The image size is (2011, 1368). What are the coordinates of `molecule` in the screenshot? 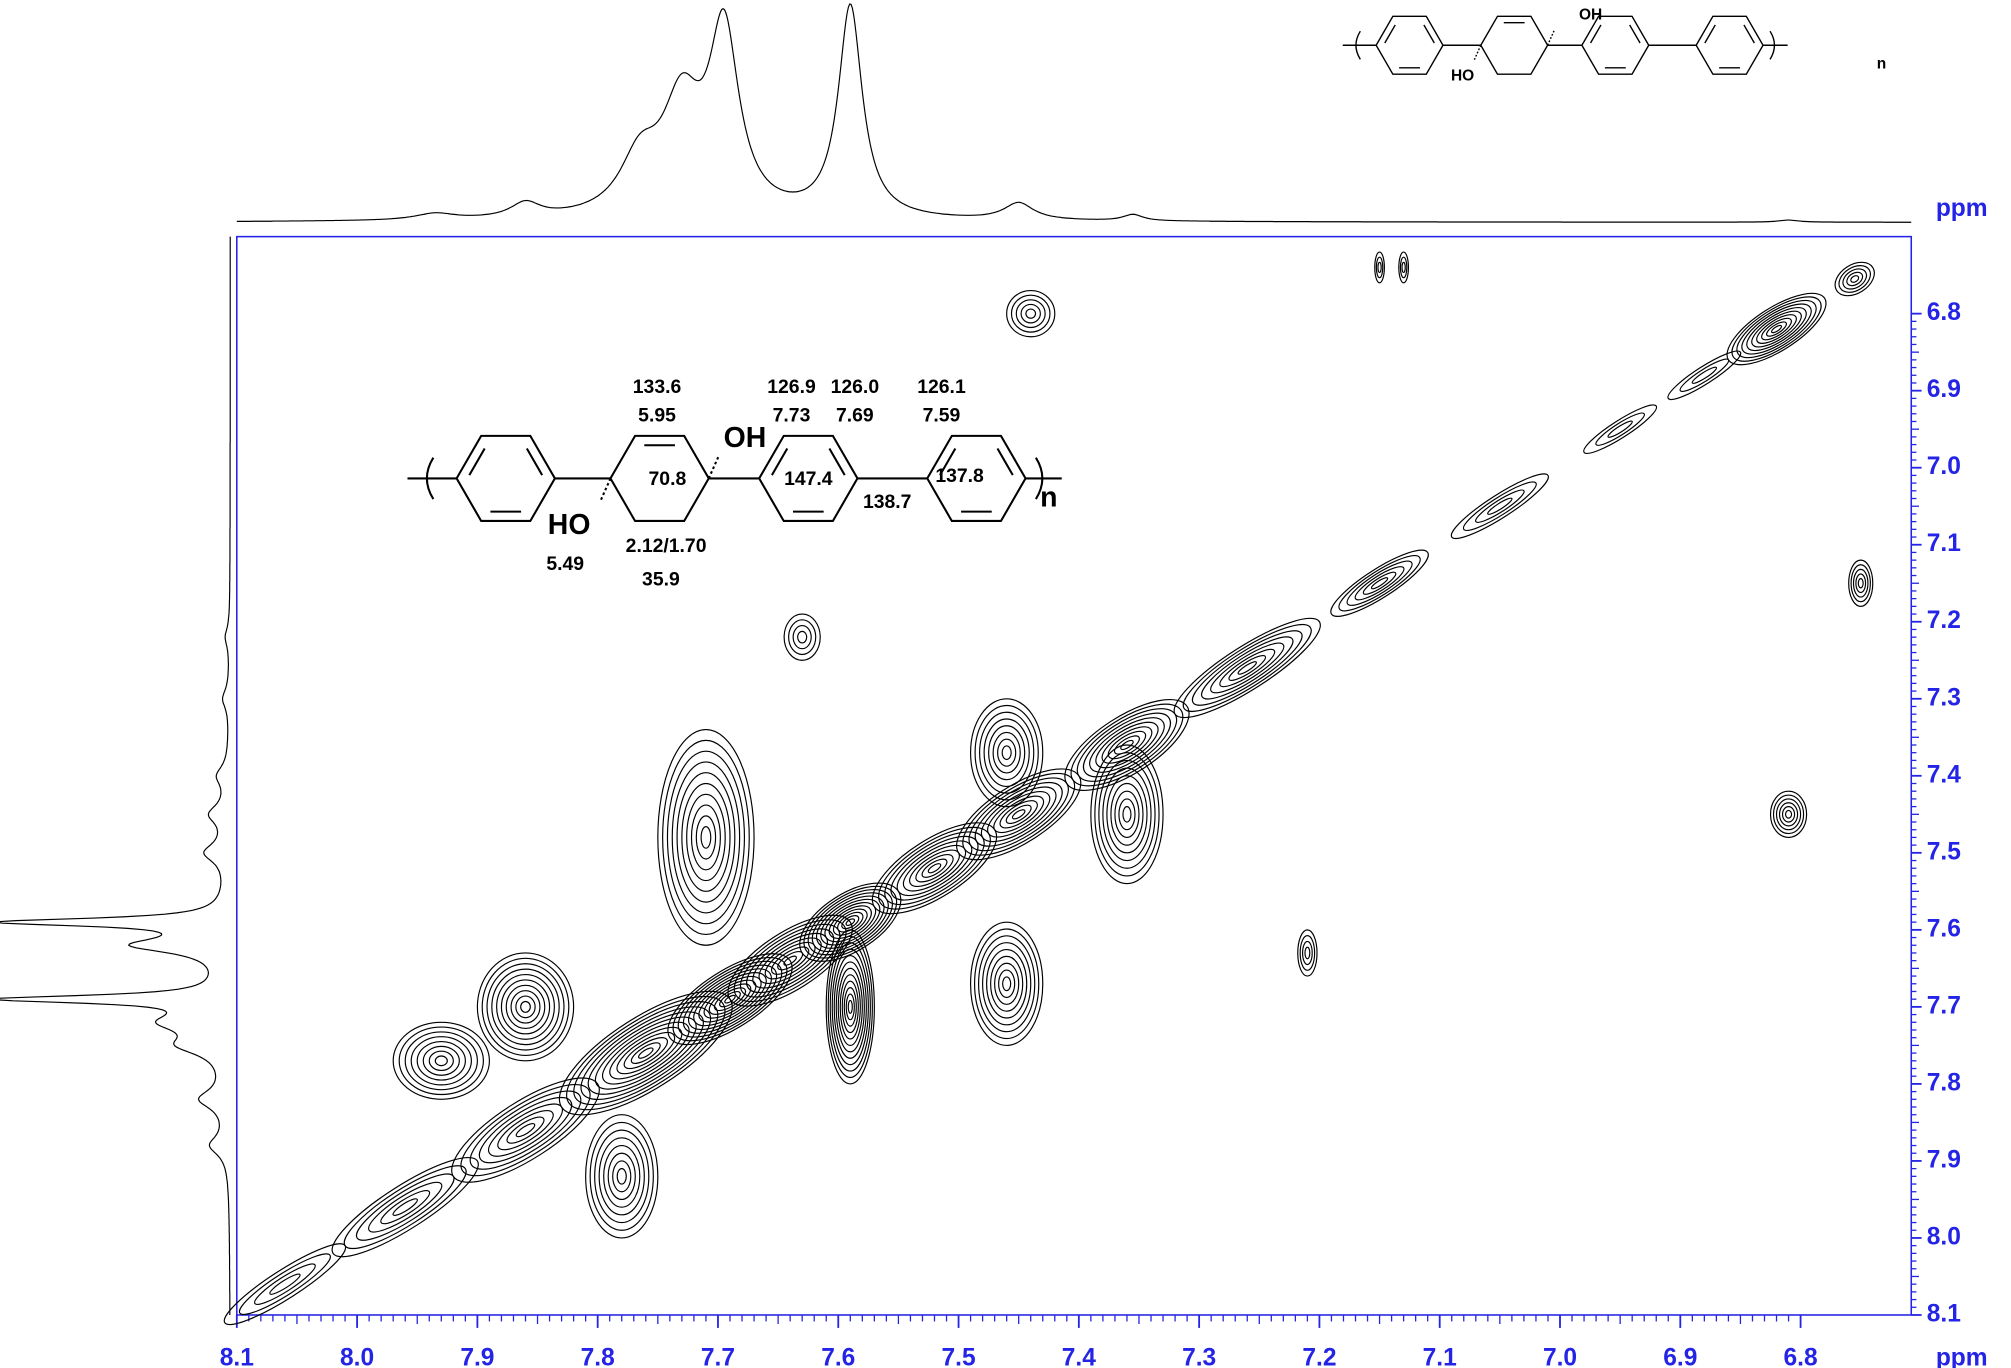 It's located at (734, 478).